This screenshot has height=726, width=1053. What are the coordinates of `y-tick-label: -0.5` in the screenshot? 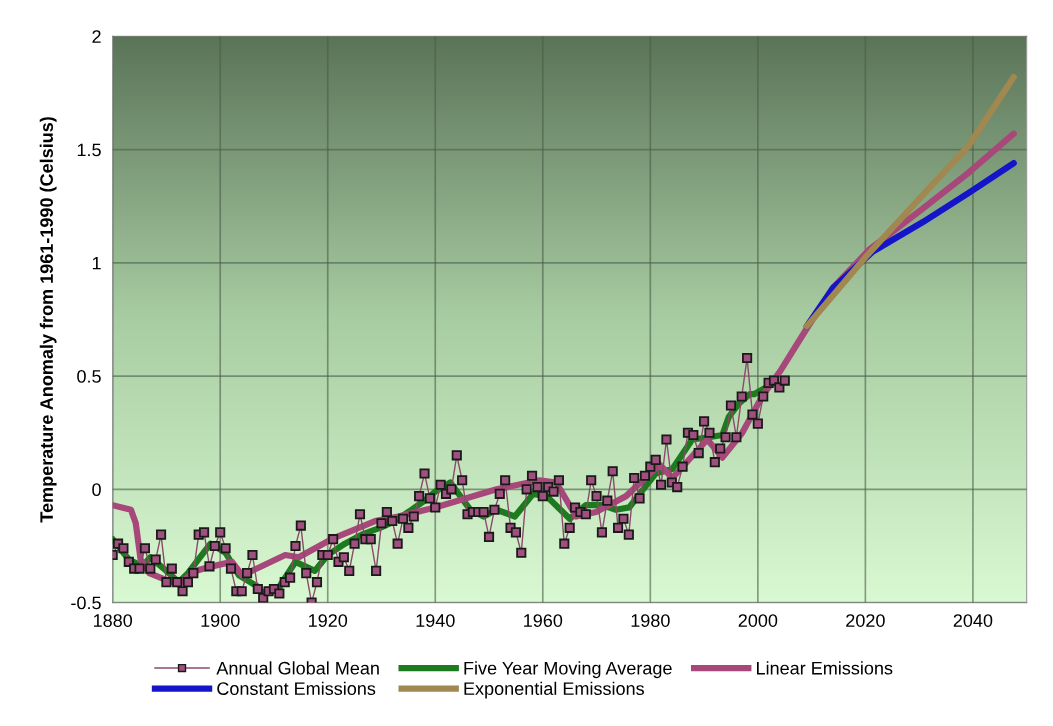 It's located at (86, 603).